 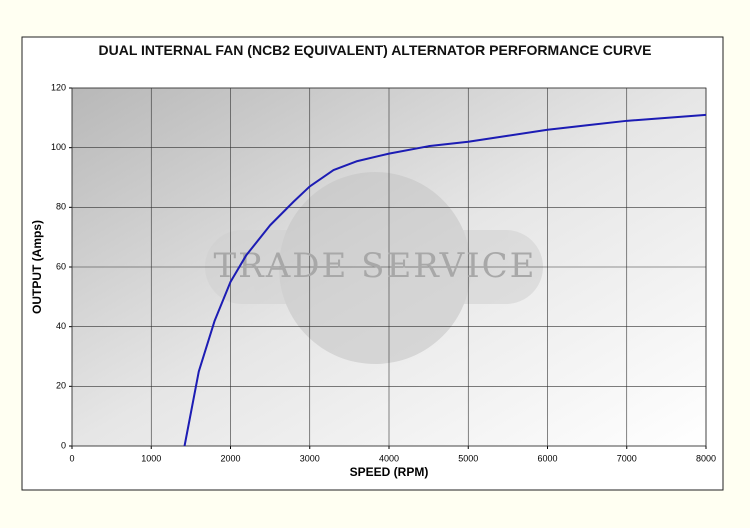 I want to click on y-tick-label: 20, so click(x=61, y=386).